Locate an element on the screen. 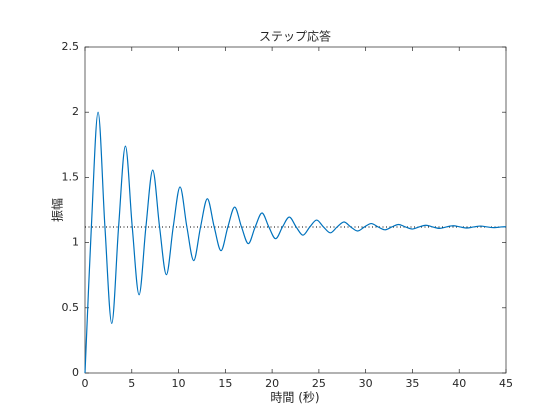 The width and height of the screenshot is (560, 420). y-axis-label: 振幅 is located at coordinates (57, 210).